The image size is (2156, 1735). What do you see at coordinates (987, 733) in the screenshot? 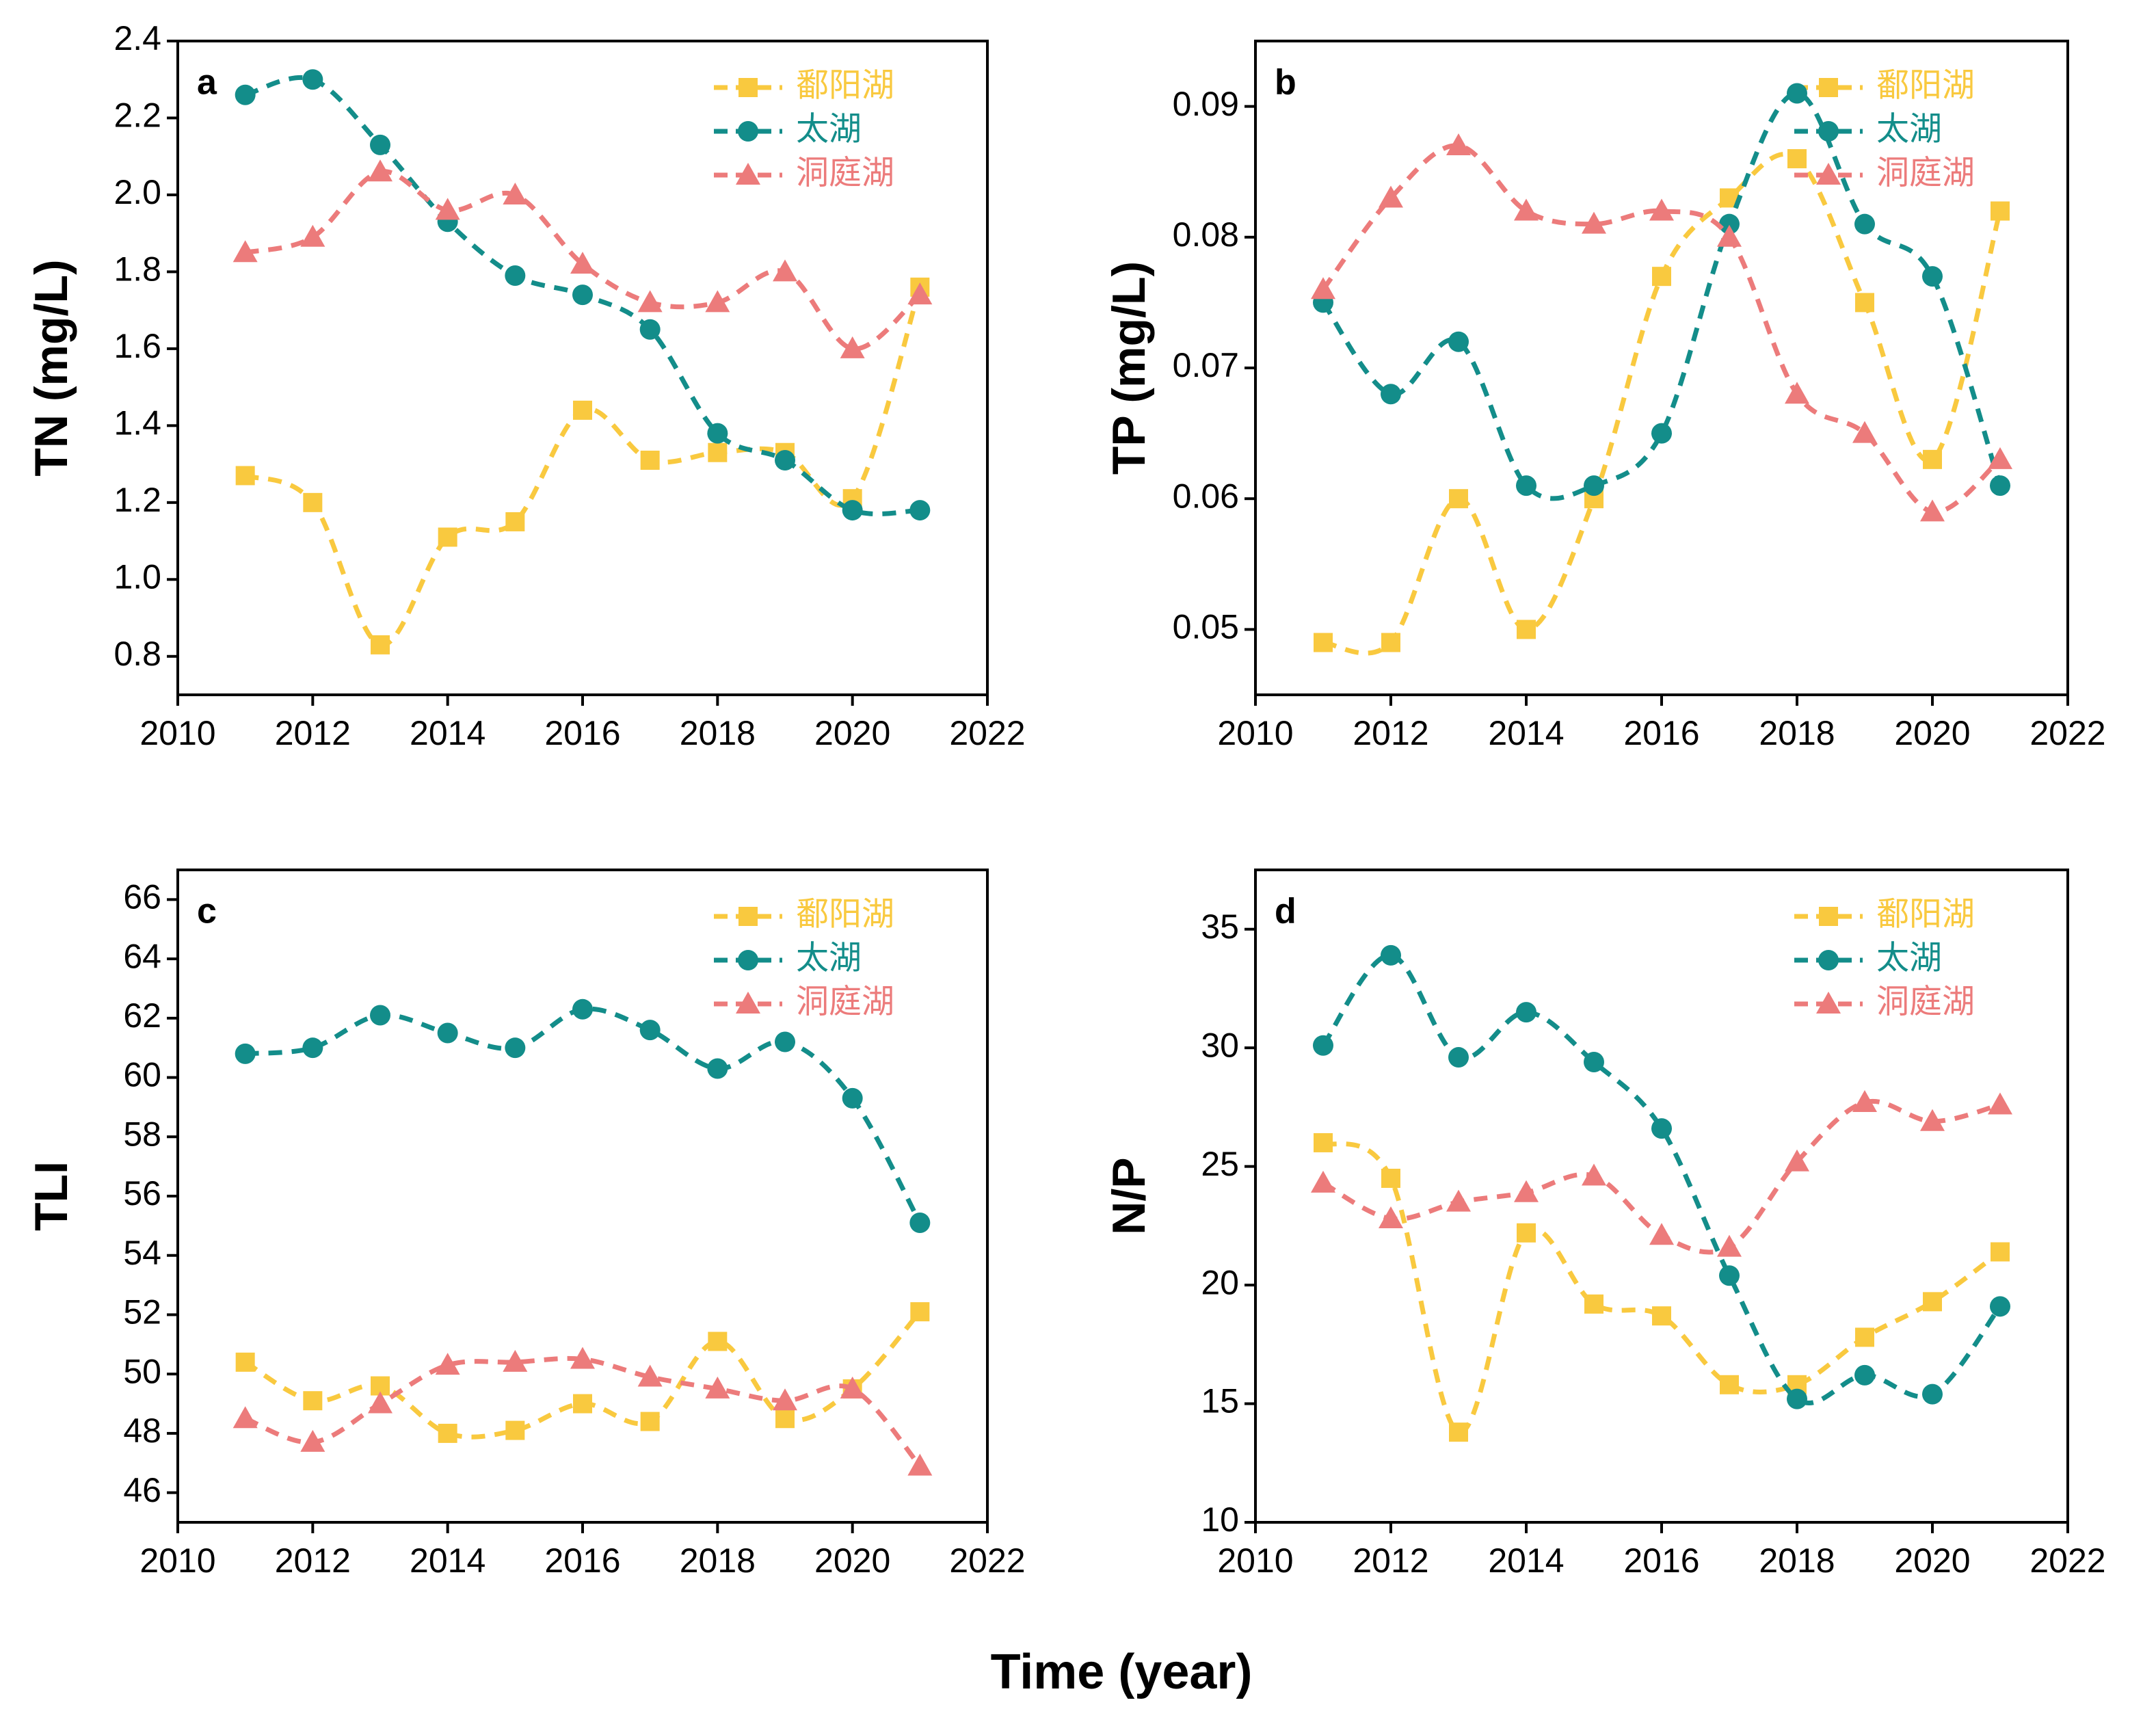
I see `x-tick-label: 2022` at bounding box center [987, 733].